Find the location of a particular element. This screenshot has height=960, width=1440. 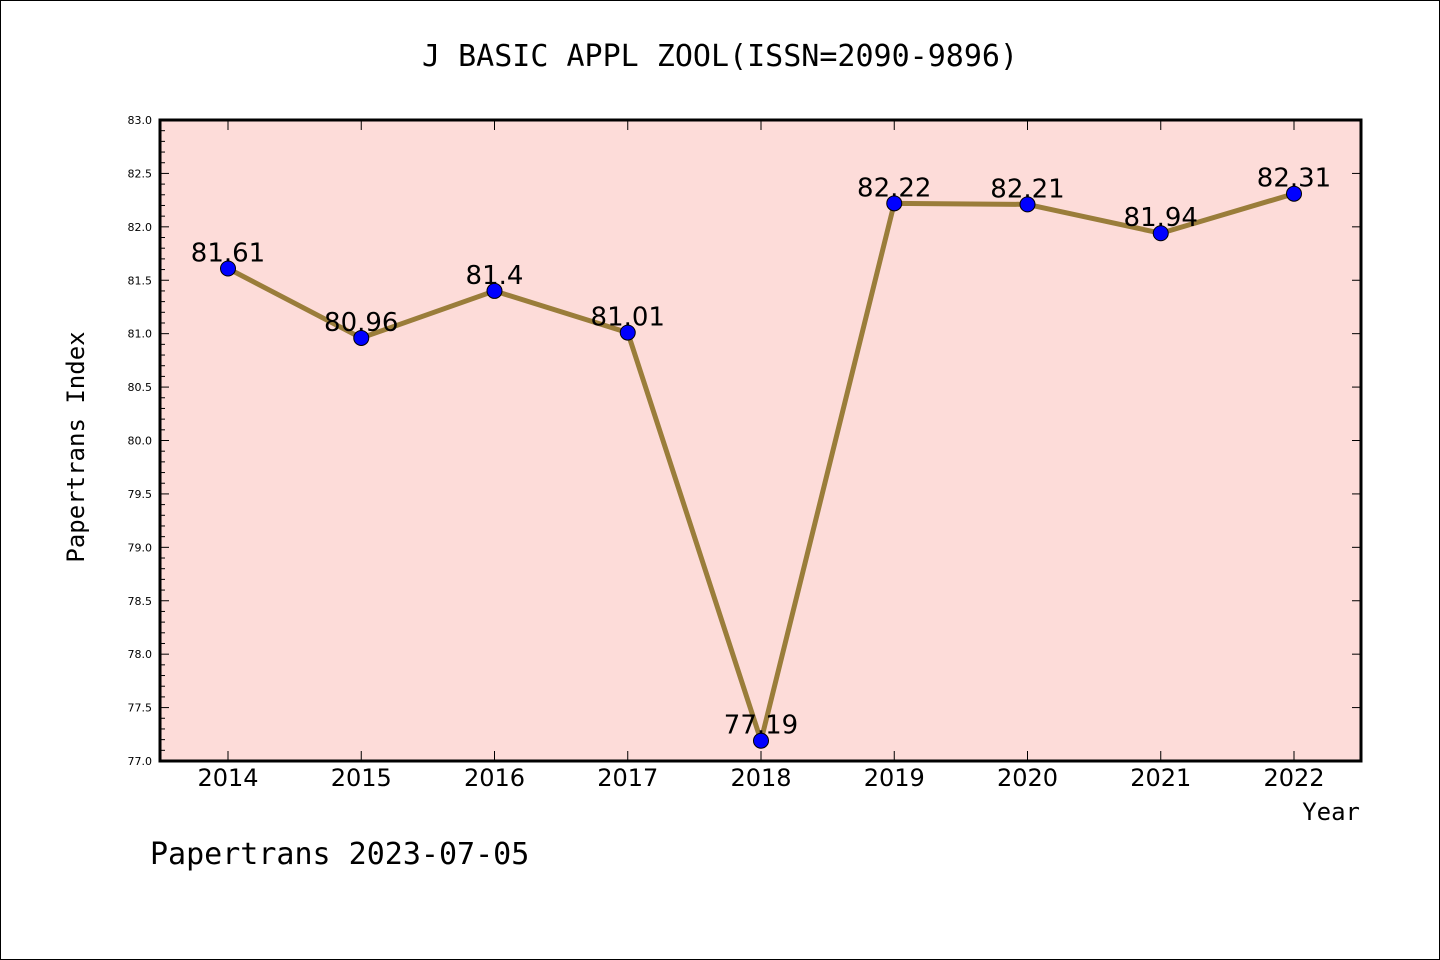

footer-text: Papertrans 2023-07-05 is located at coordinates (339, 854).